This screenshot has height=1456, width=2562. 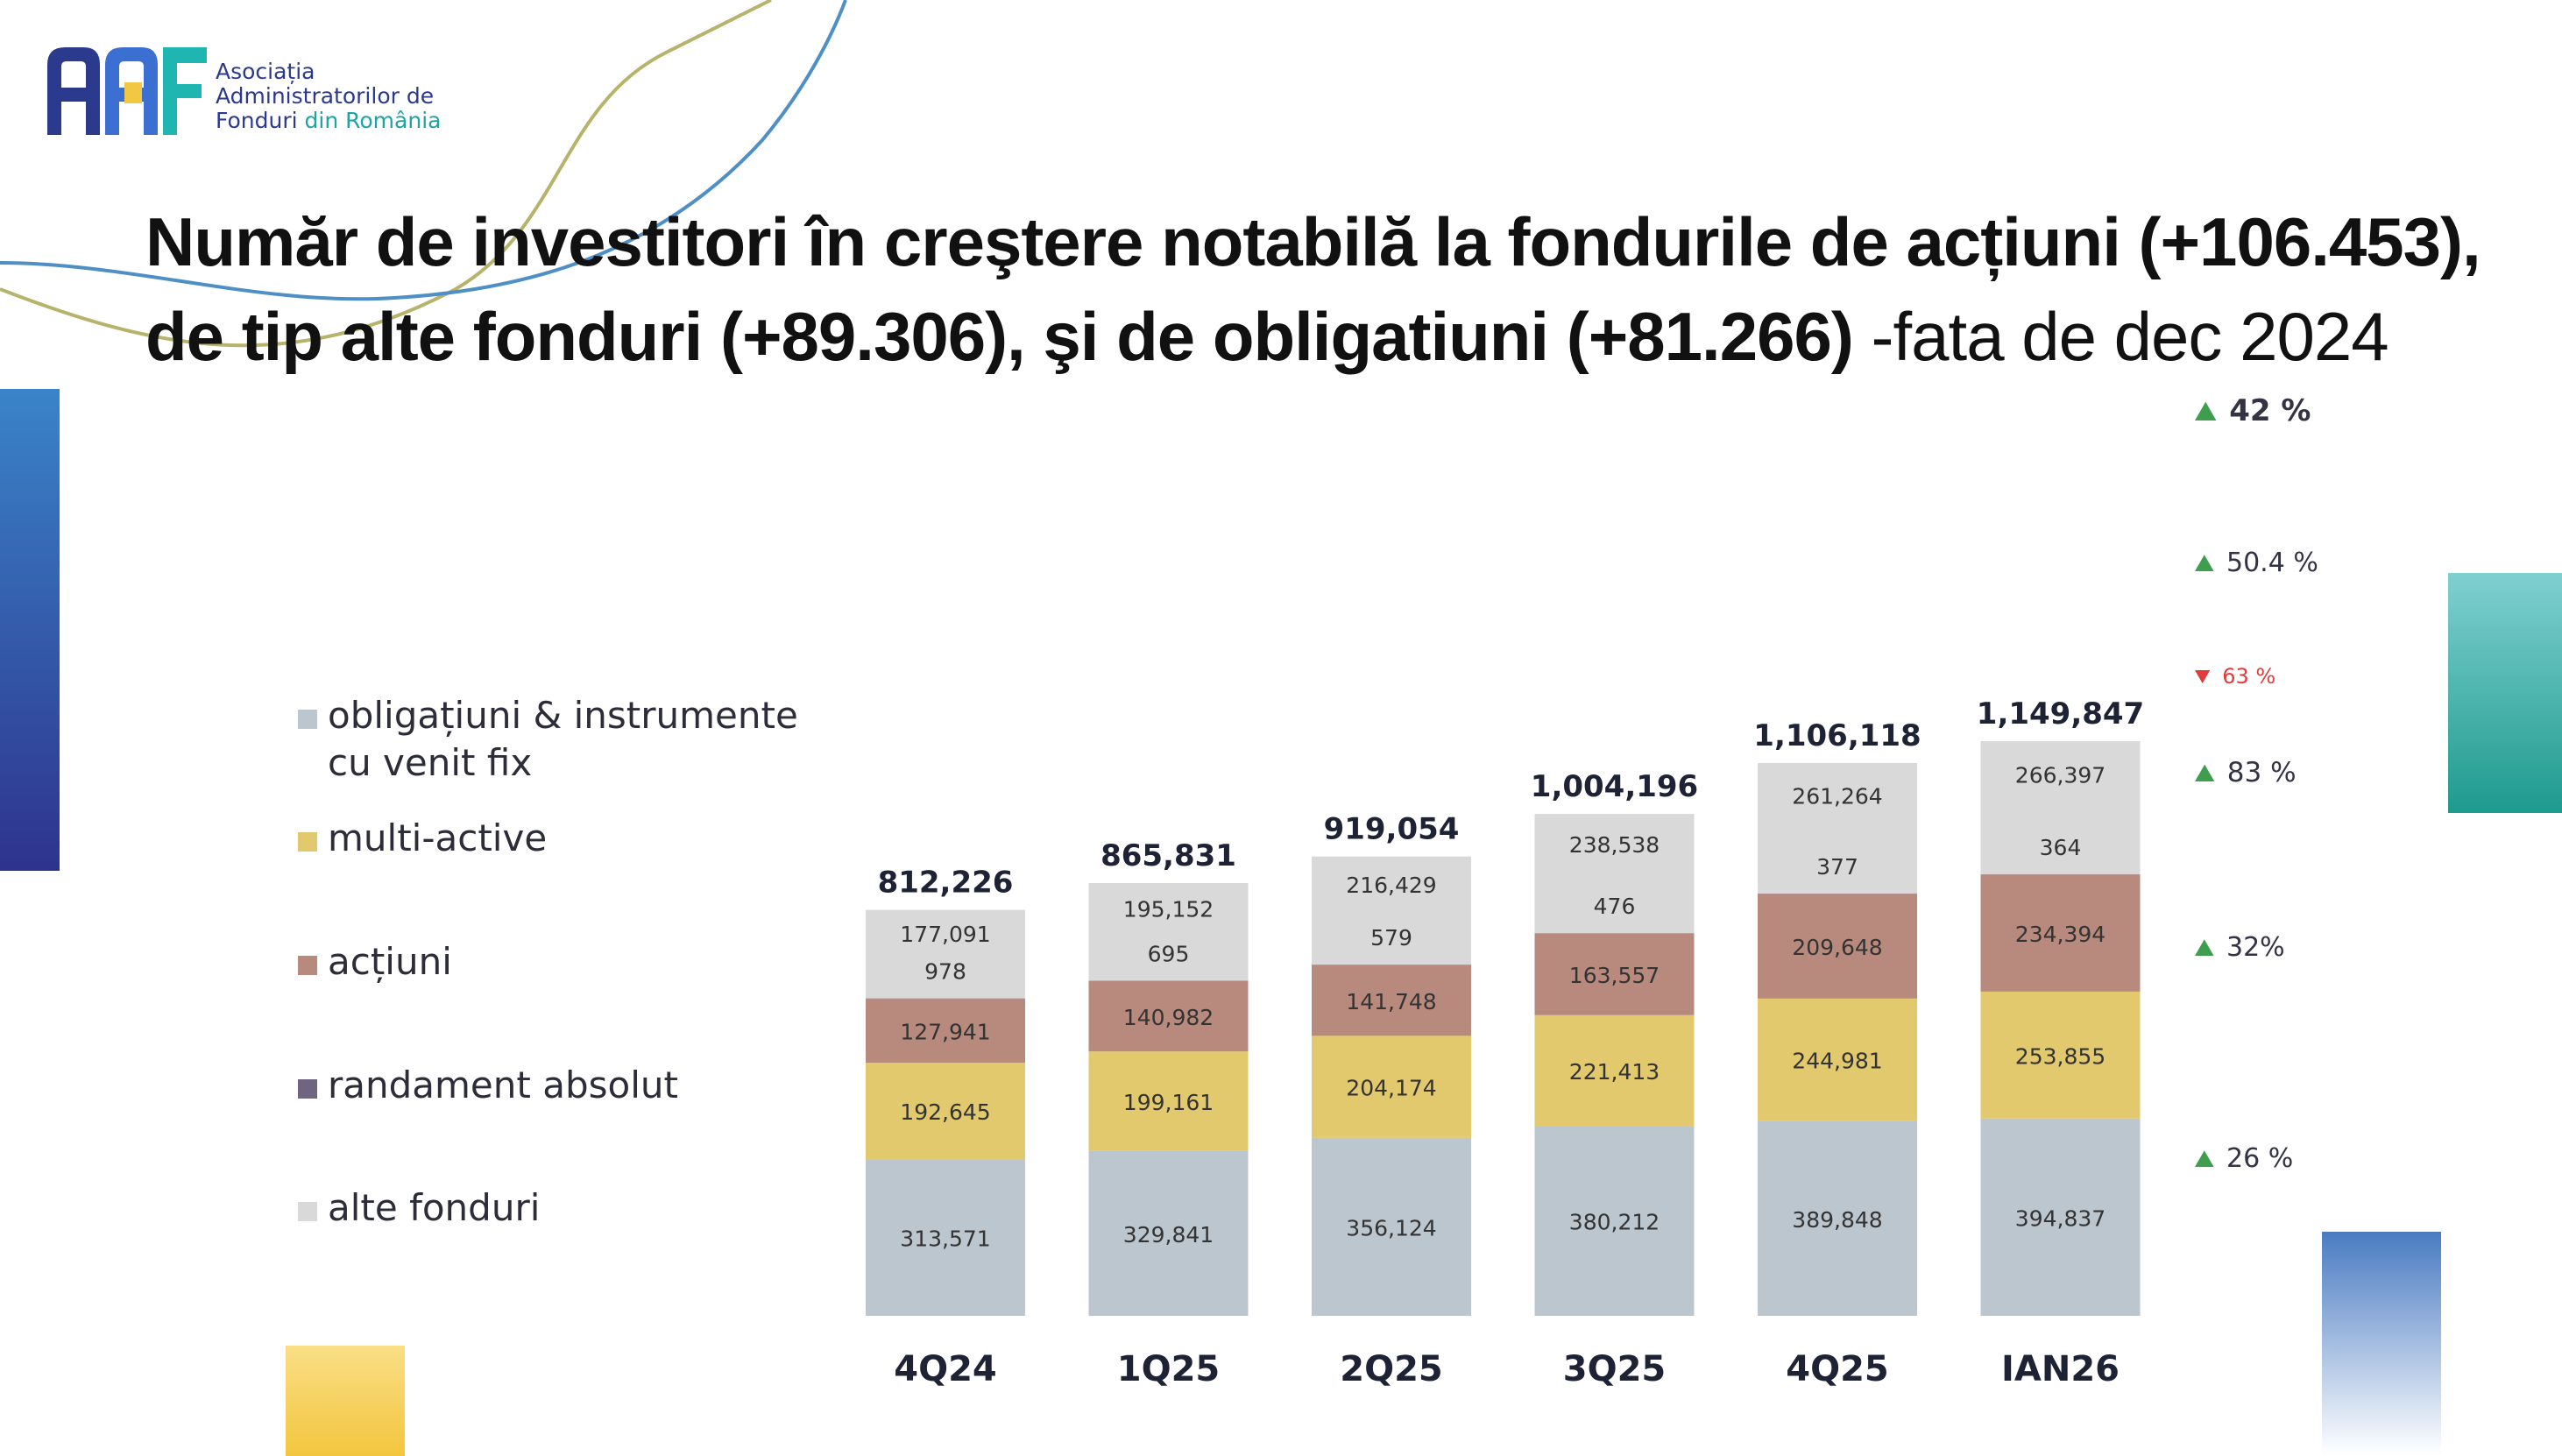 I want to click on bar-value-label: 329,841, so click(x=1168, y=1234).